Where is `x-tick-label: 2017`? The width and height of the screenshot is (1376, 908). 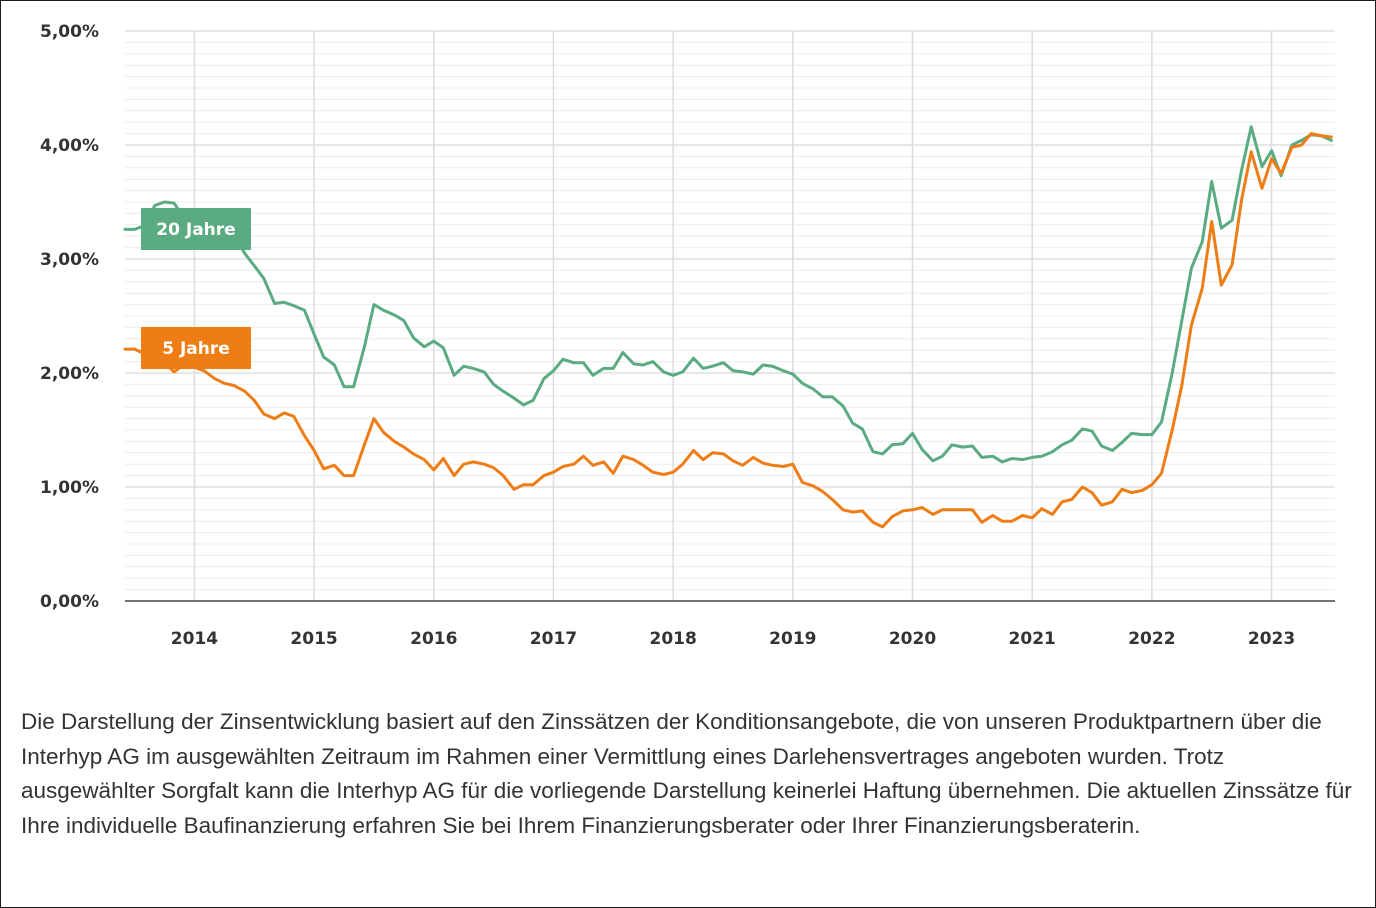 x-tick-label: 2017 is located at coordinates (553, 639).